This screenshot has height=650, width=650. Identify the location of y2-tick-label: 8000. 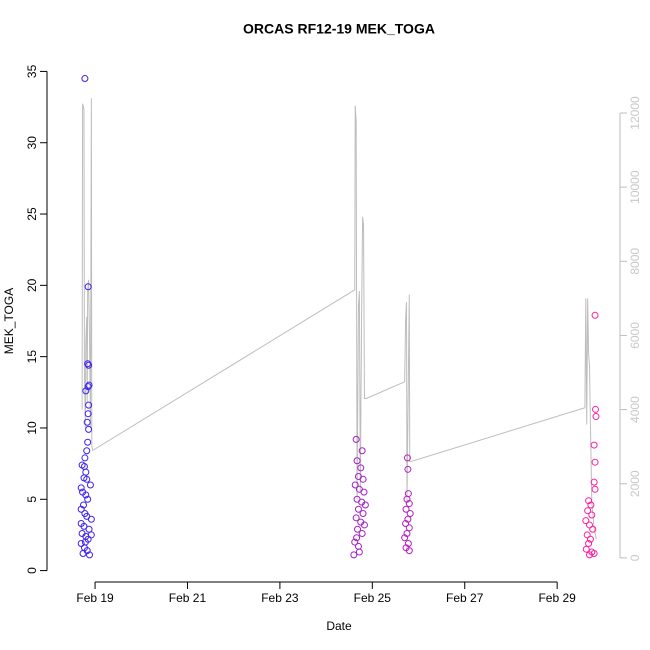
(635, 261).